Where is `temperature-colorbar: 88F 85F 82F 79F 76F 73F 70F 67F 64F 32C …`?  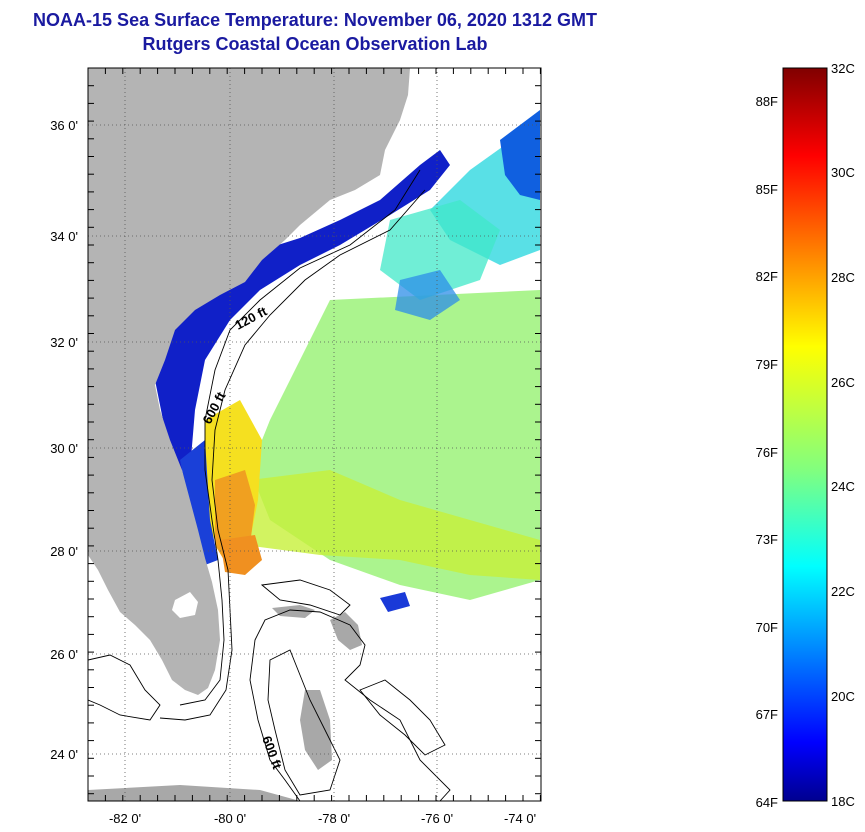
temperature-colorbar: 88F 85F 82F 79F 76F 73F 70F 67F 64F 32C … is located at coordinates (805, 435).